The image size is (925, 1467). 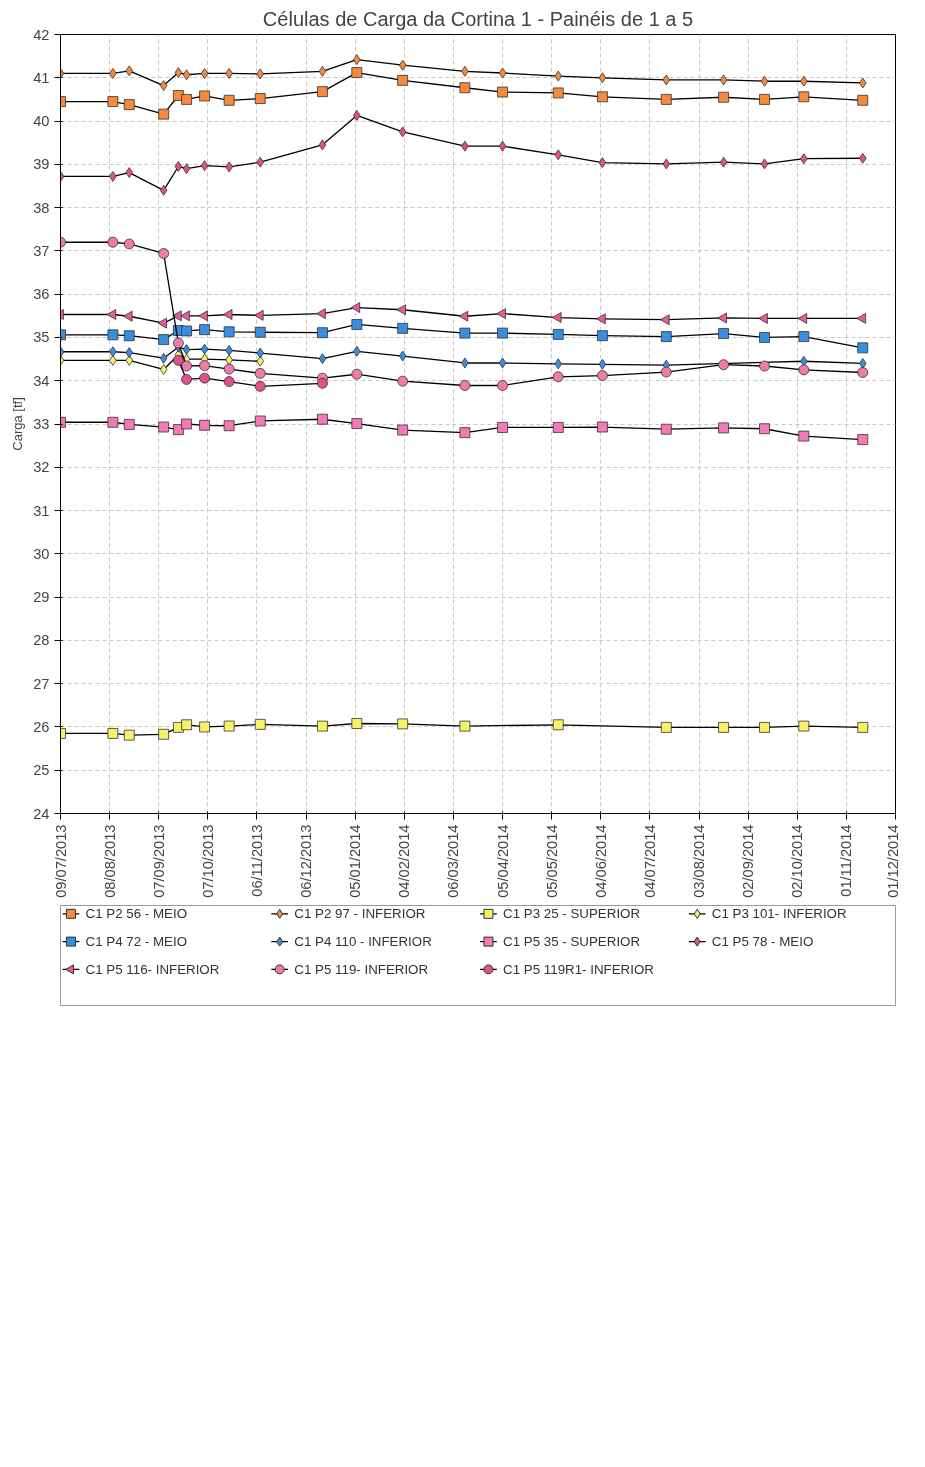 What do you see at coordinates (41, 640) in the screenshot?
I see `y-tick-label: 28` at bounding box center [41, 640].